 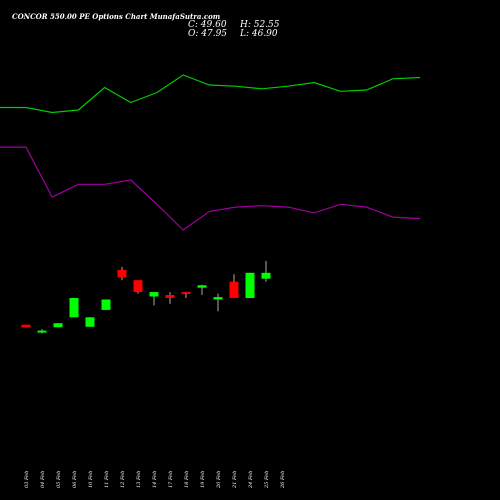 I want to click on x-tick-label: 11 Feb, so click(x=107, y=479).